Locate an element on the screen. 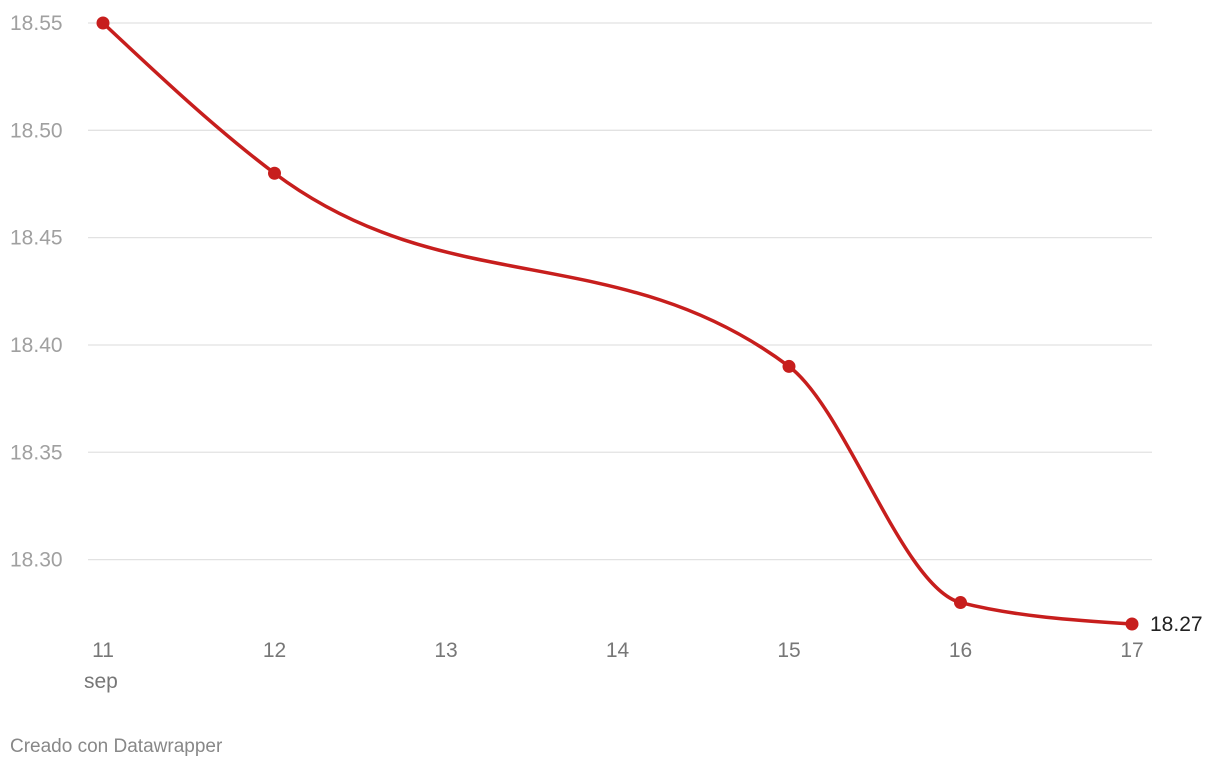  x-tick-label: 11 is located at coordinates (103, 650).